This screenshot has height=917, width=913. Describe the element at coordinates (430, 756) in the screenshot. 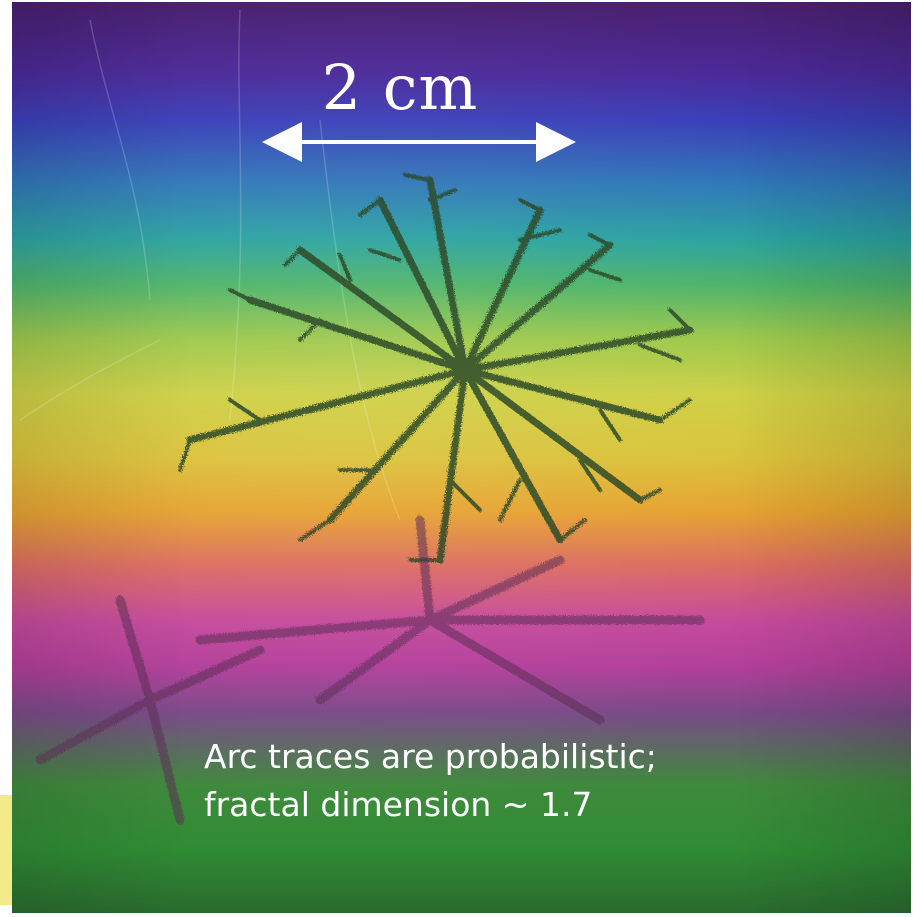

I see `caption-line-1: Arc traces are probabilistic;` at that location.